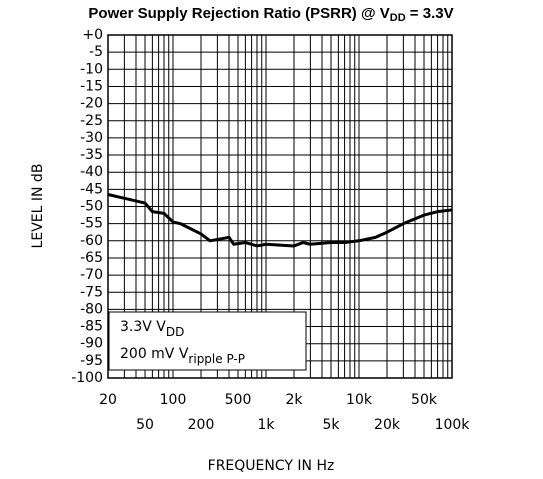 This screenshot has height=479, width=543. Describe the element at coordinates (91, 224) in the screenshot. I see `y-tick-label: -55` at that location.